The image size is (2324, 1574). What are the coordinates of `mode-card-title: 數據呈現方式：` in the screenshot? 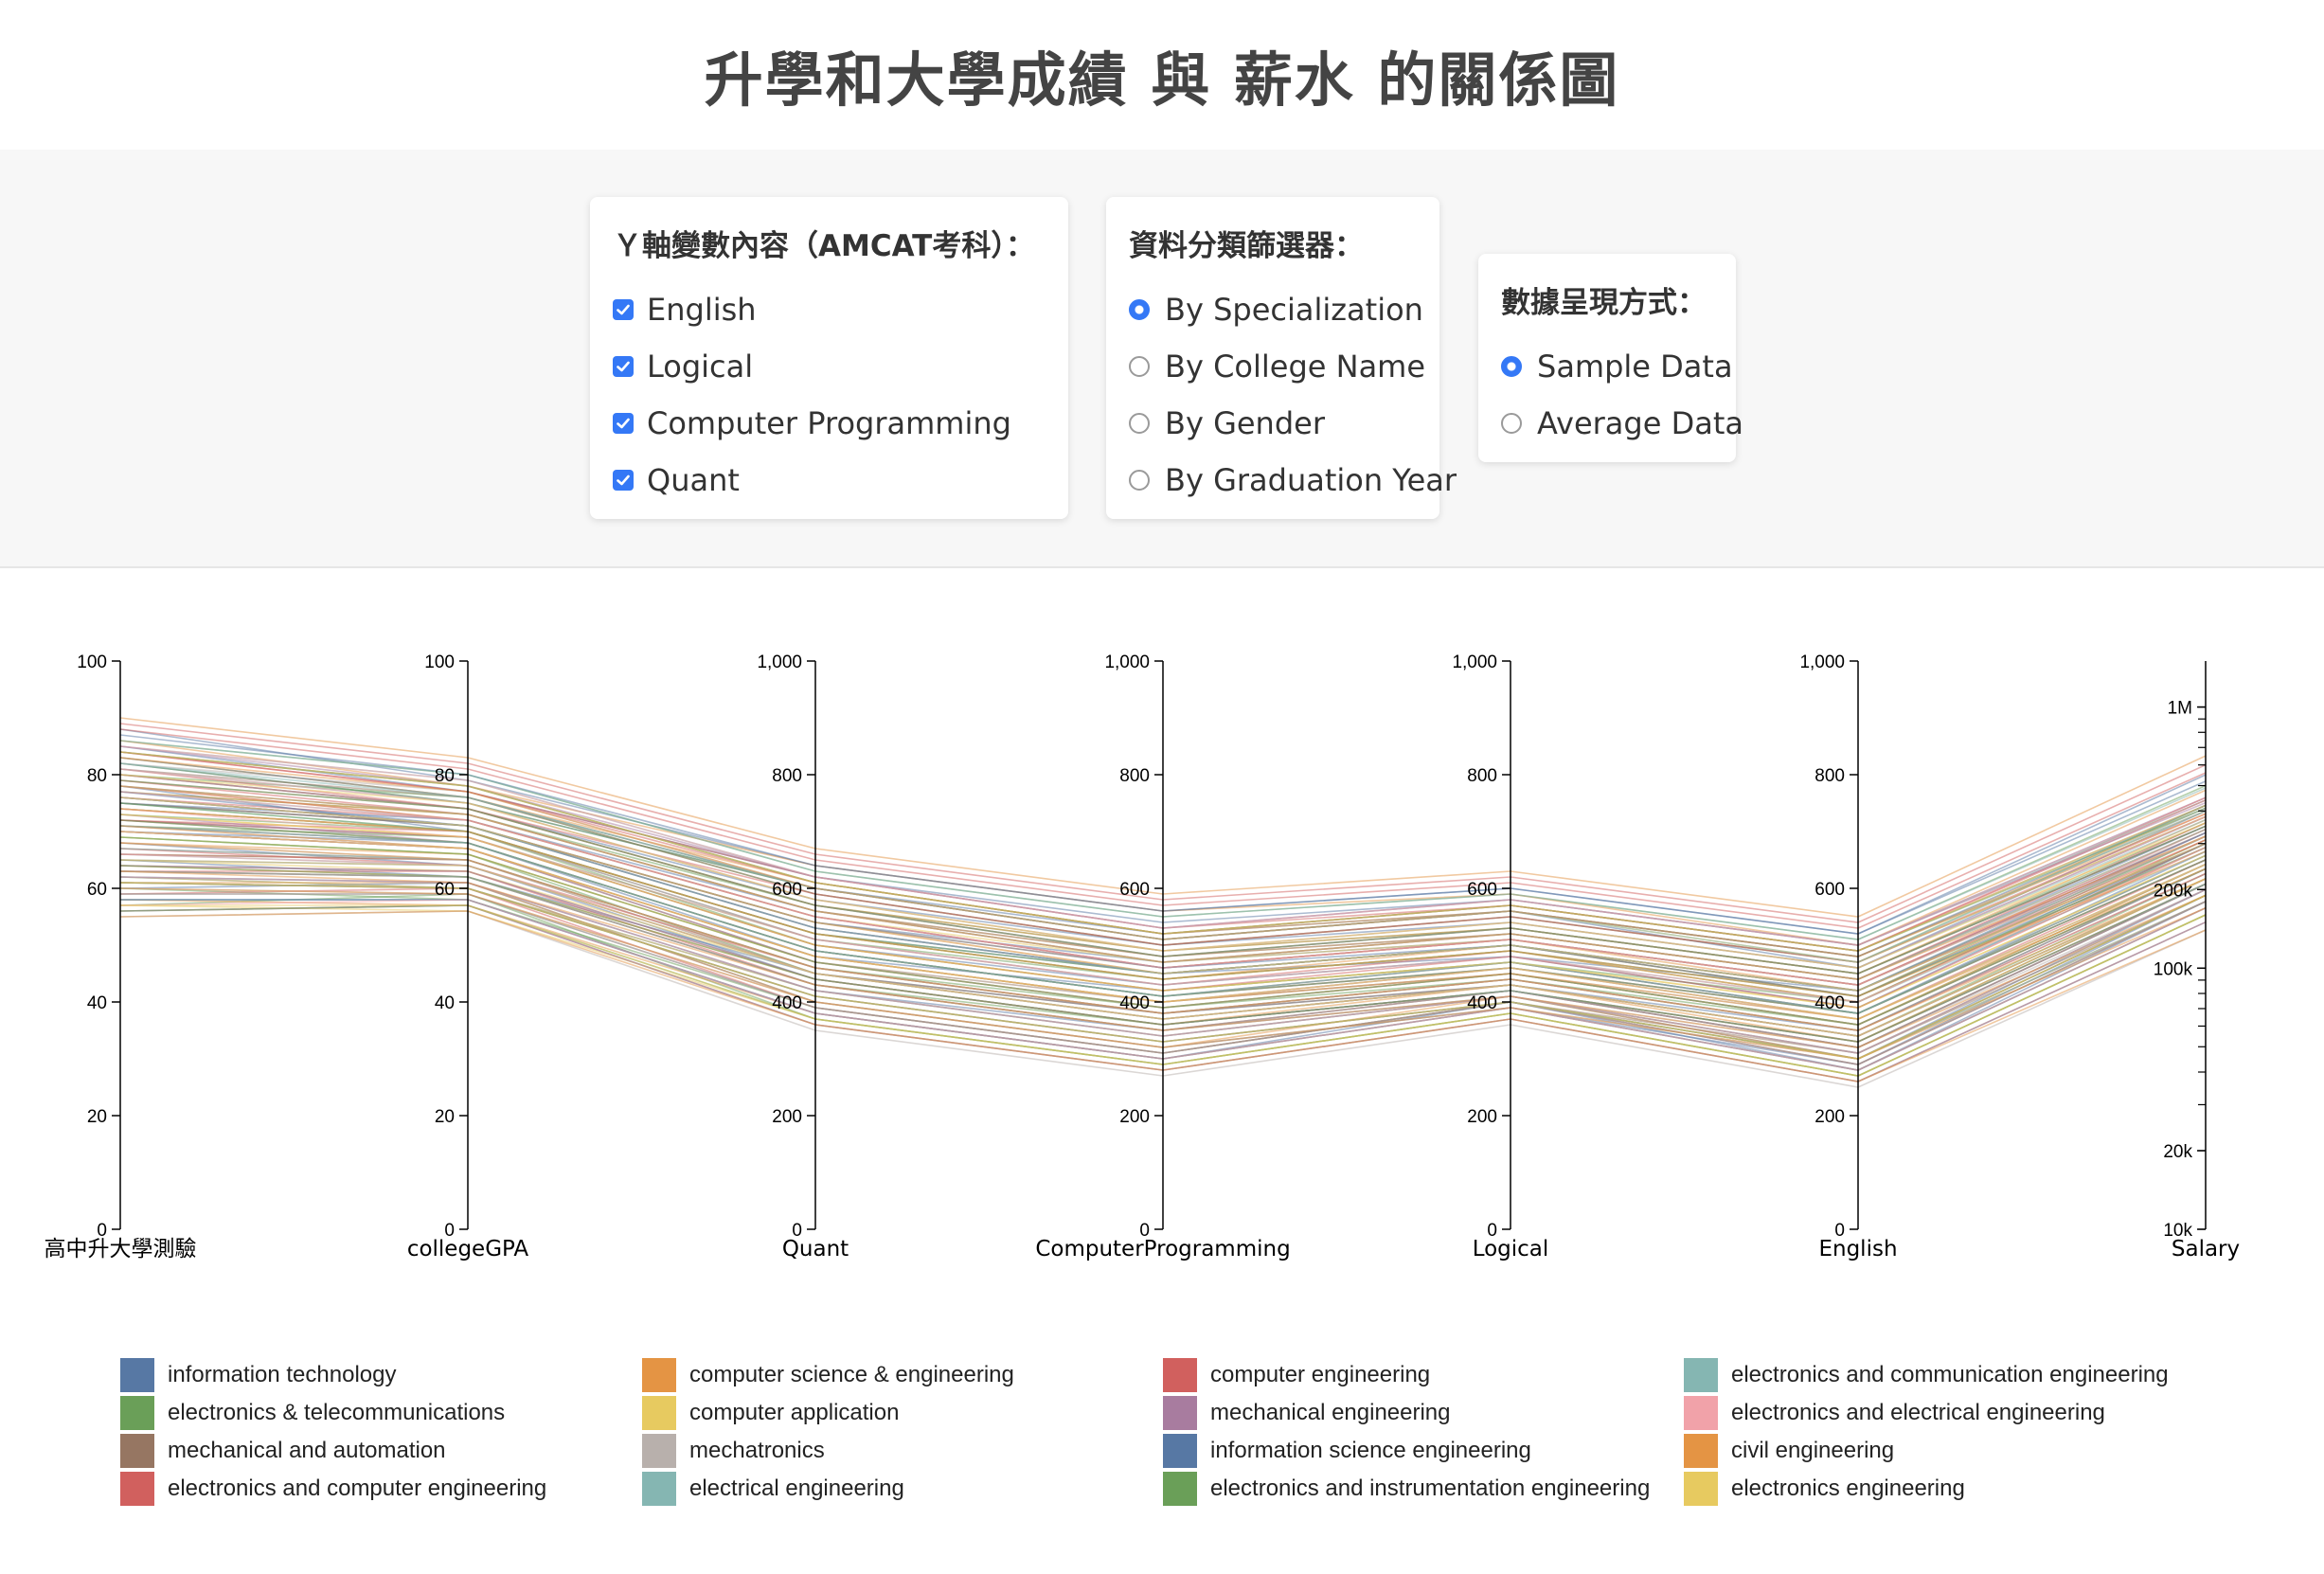 It's located at (1604, 303).